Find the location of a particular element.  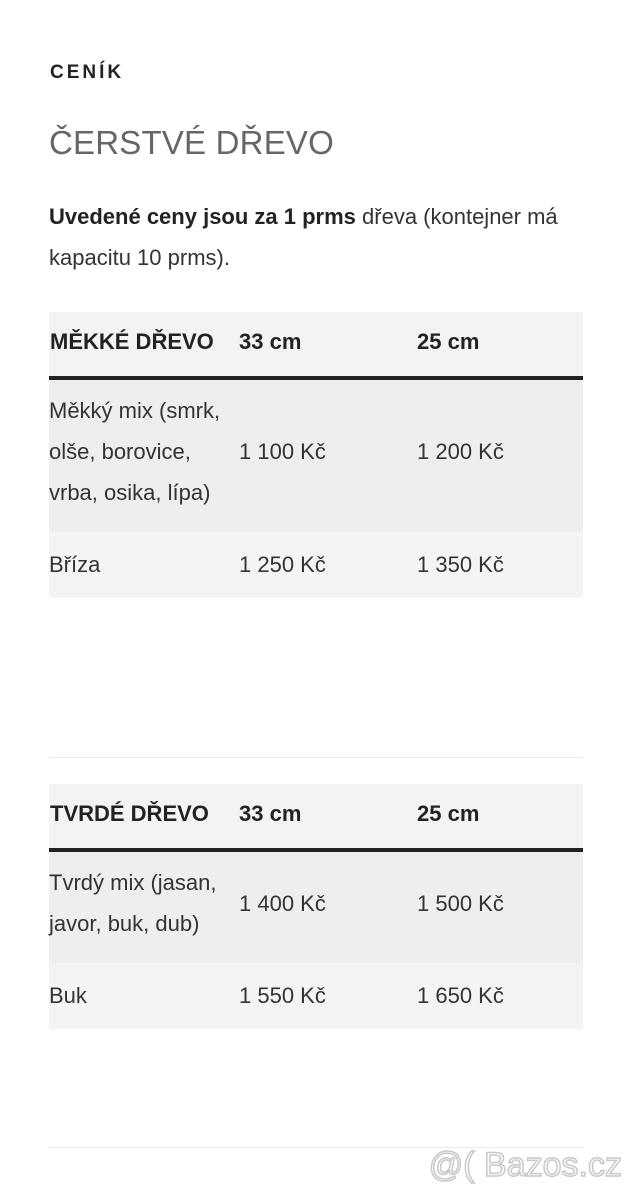

price-33cm: 1 250 Kč is located at coordinates (328, 565).